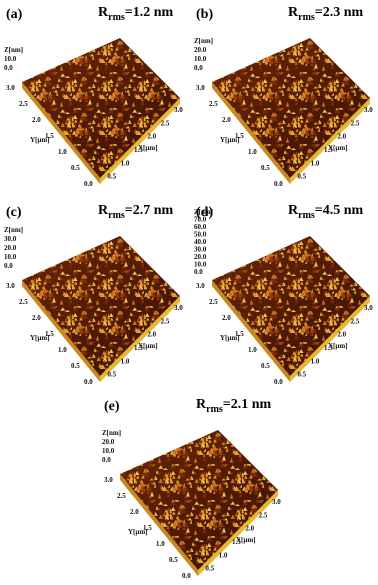 Image resolution: width=378 pixels, height=585 pixels. Describe the element at coordinates (14, 212) in the screenshot. I see `panel-label: (c)` at that location.